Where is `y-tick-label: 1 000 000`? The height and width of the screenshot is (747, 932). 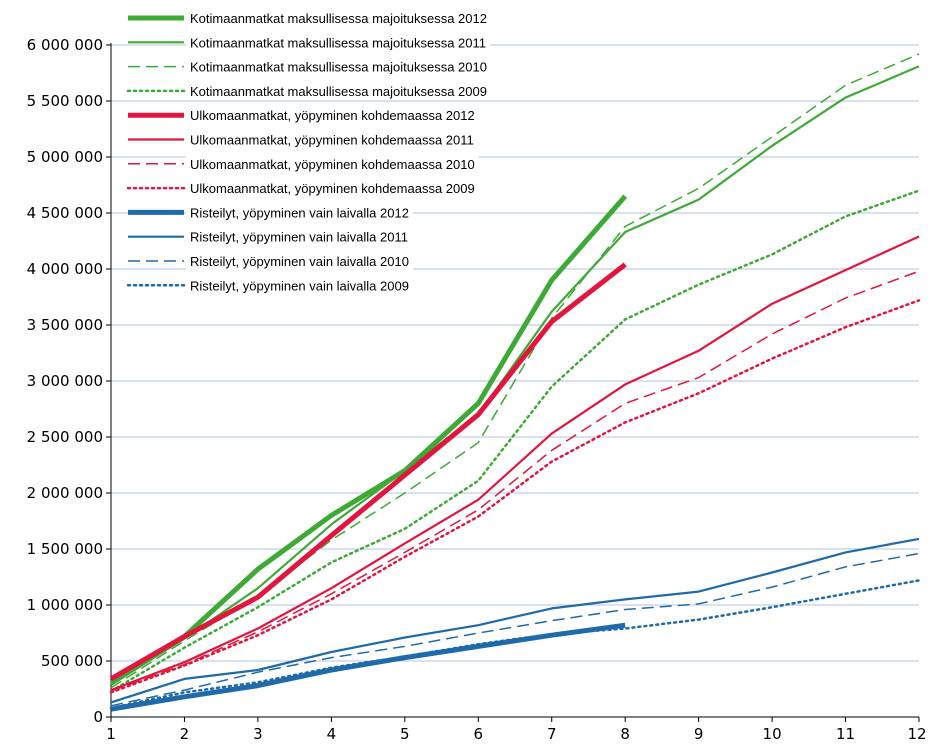
y-tick-label: 1 000 000 is located at coordinates (65, 605).